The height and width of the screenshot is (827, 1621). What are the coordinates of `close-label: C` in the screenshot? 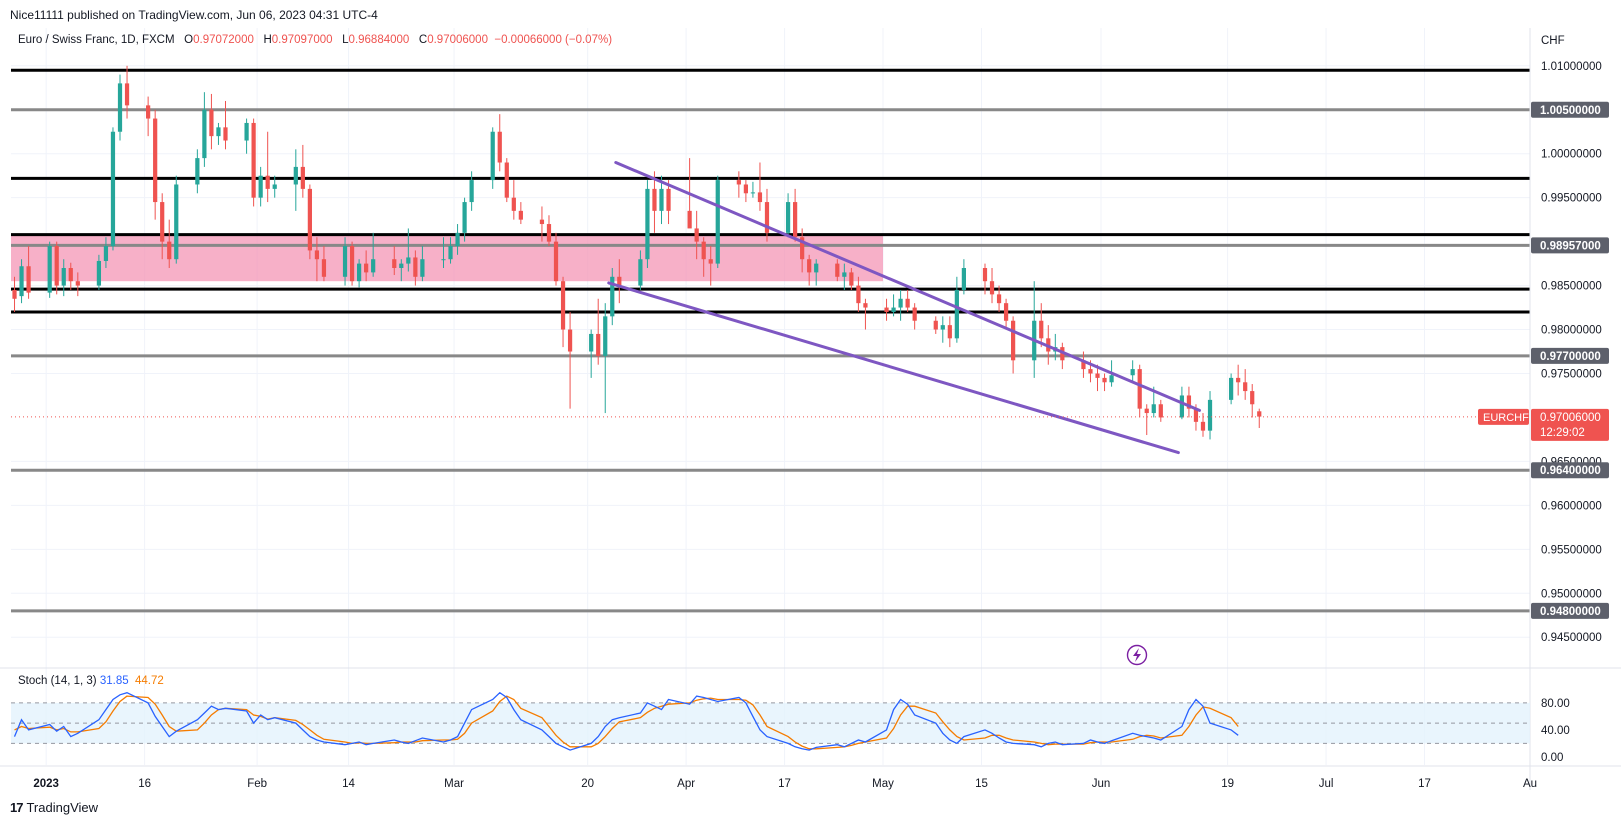 It's located at (423, 40).